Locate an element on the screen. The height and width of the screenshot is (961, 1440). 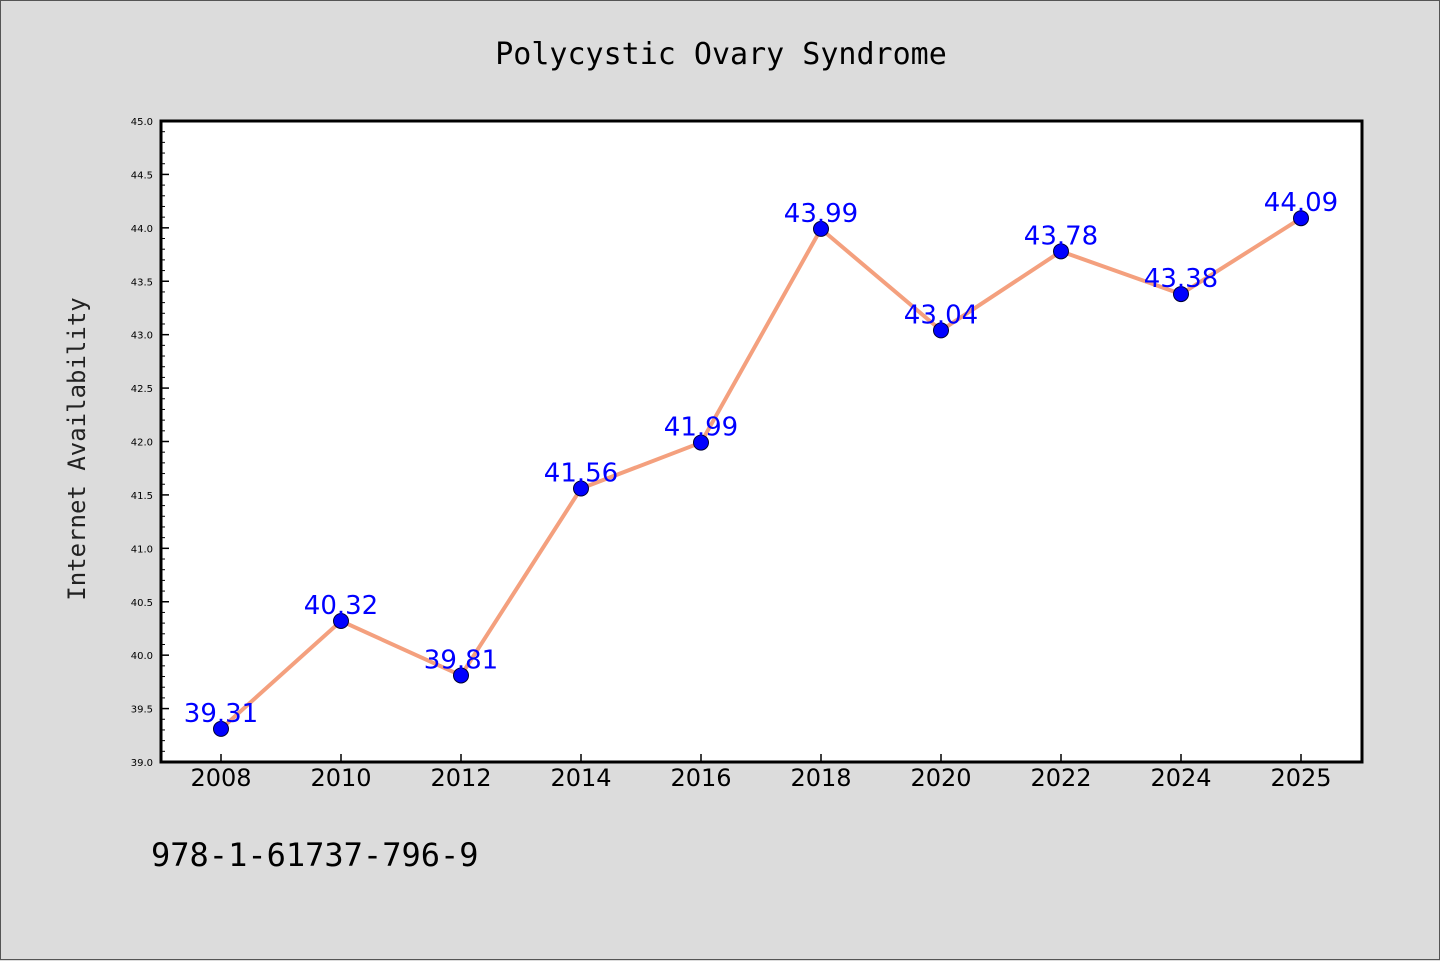
x-tick-label: 2014 is located at coordinates (580, 778).